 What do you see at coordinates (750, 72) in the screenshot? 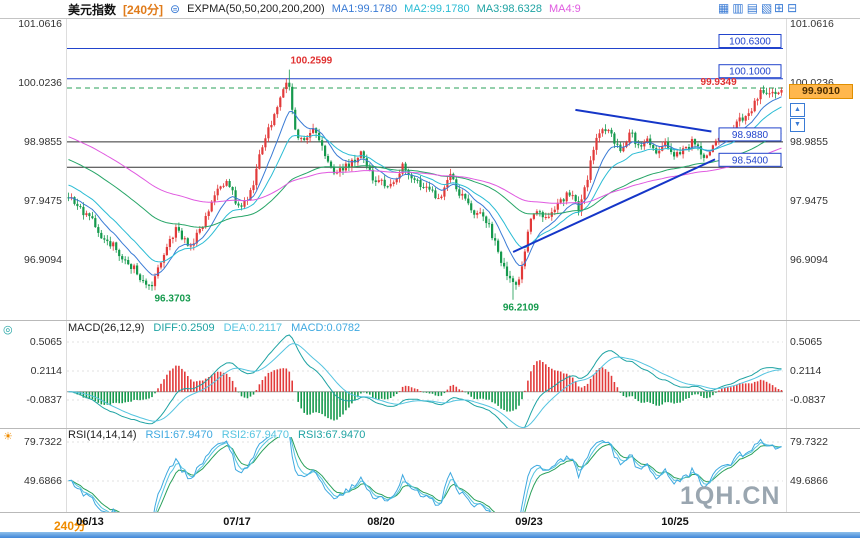
I see `svg-text: 100.1000` at bounding box center [750, 72].